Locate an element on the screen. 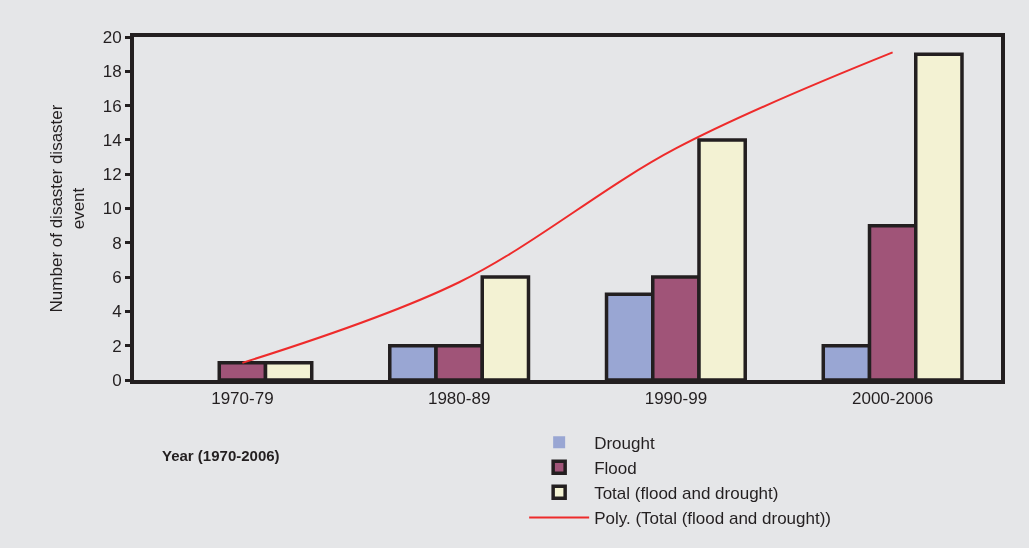 The height and width of the screenshot is (548, 1029). y-tick-label: 6 is located at coordinates (117, 278).